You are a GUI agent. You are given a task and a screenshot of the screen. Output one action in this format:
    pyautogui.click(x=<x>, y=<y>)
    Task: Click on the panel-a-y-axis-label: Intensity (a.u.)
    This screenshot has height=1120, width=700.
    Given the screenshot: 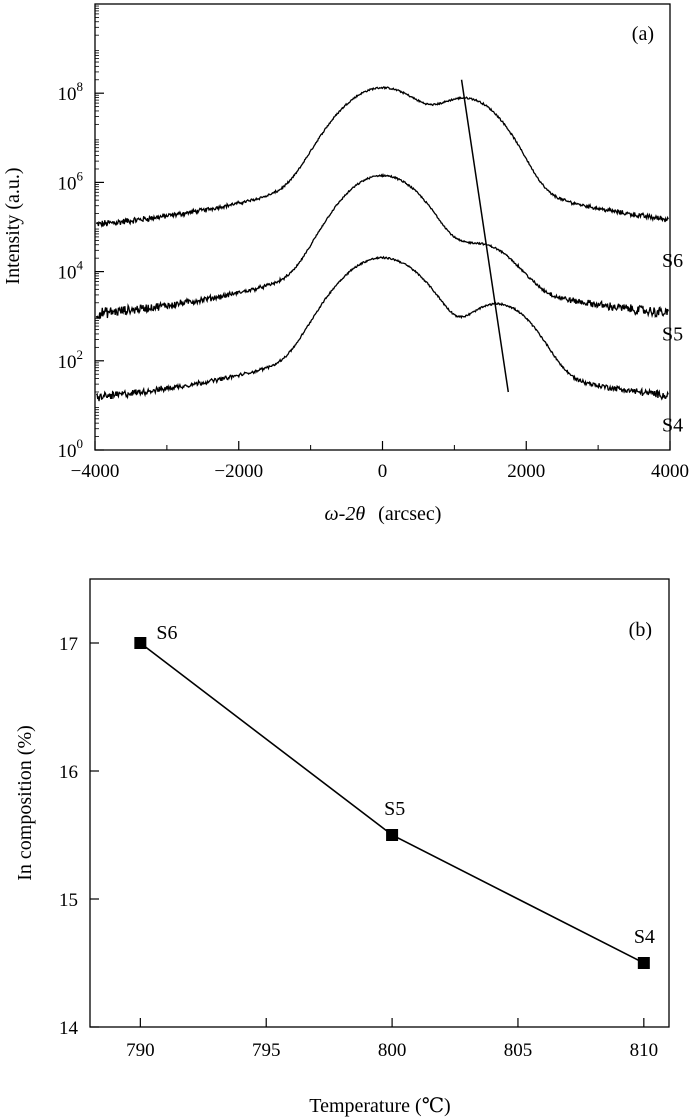 What is the action you would take?
    pyautogui.click(x=13, y=225)
    